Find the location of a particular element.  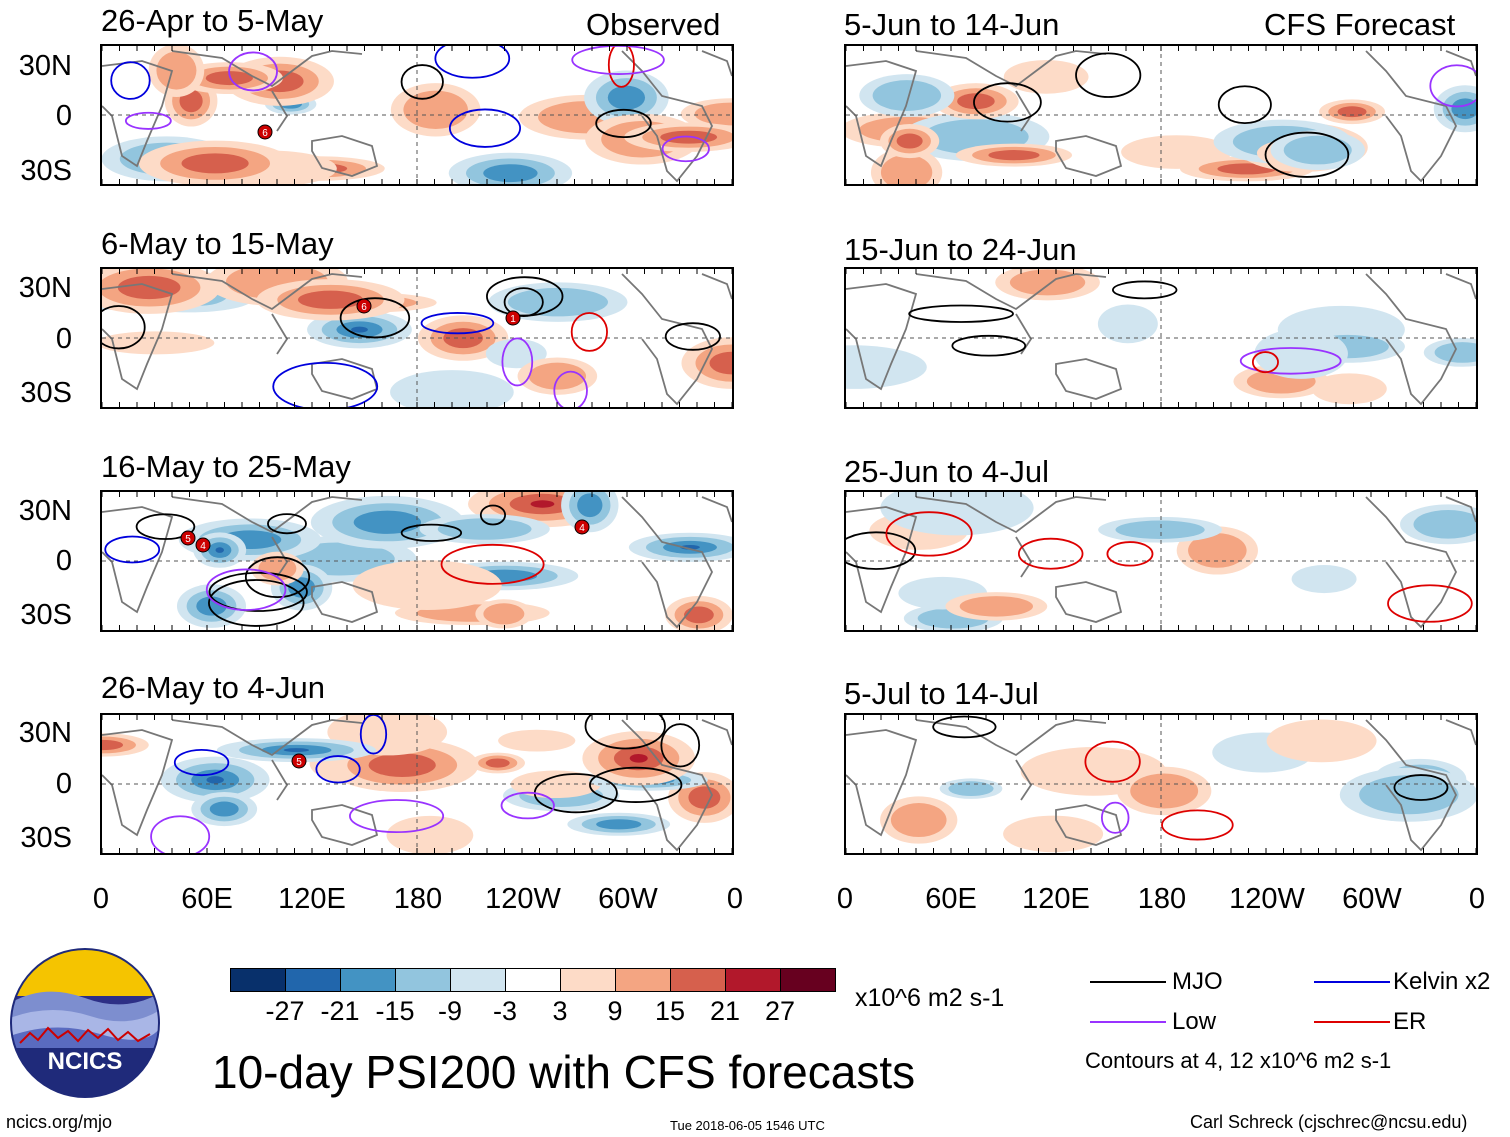

svg-text: 4 is located at coordinates (582, 528).